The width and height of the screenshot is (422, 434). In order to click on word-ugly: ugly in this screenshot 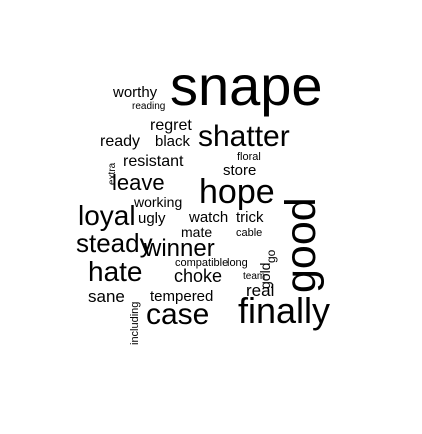, I will do `click(152, 218)`.